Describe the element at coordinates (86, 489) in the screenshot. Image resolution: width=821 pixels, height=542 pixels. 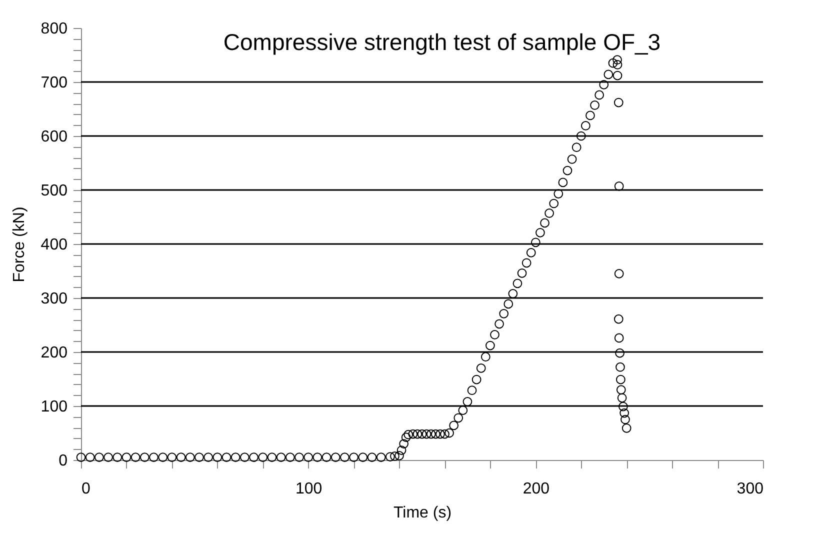
I see `x-tick-label: 0` at that location.